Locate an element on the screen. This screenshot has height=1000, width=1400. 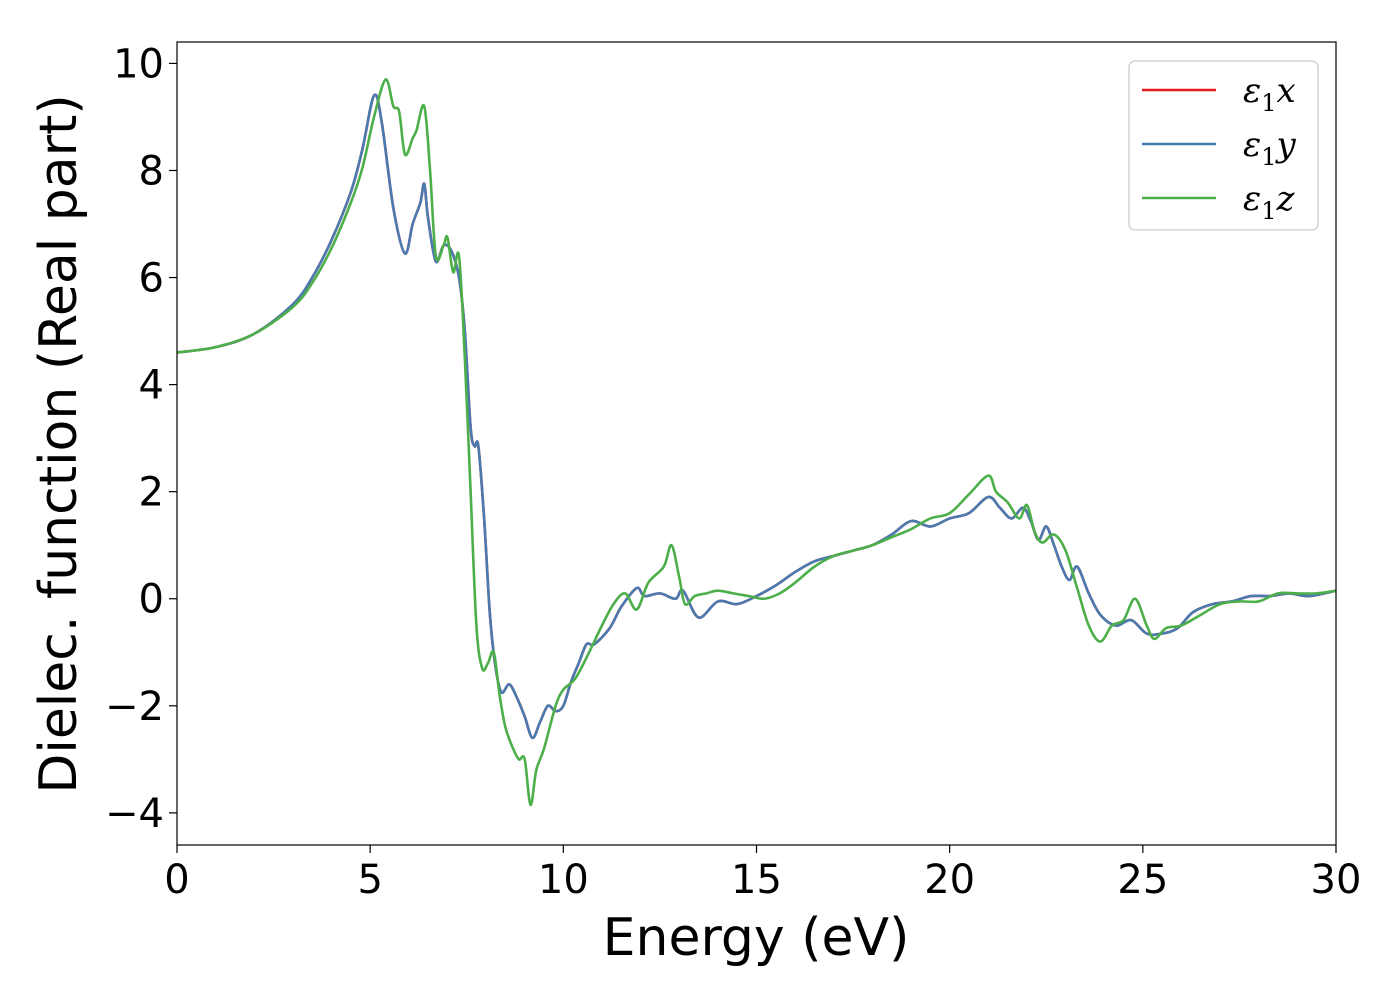
legend-frame is located at coordinates (1223, 145).